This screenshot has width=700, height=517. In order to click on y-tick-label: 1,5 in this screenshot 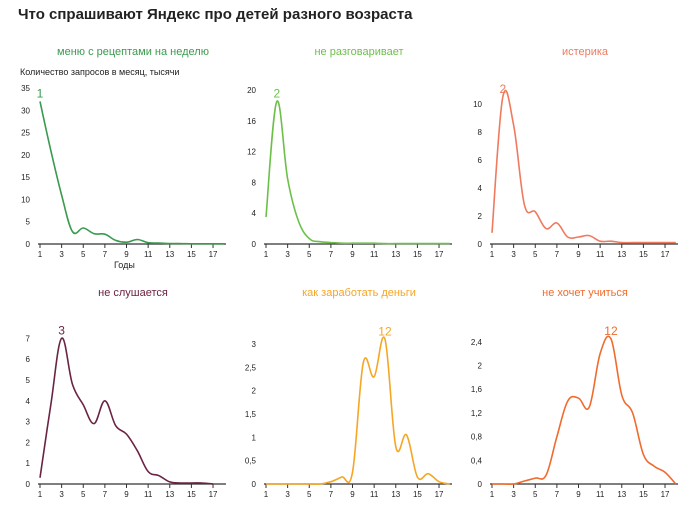, I will do `click(251, 414)`.